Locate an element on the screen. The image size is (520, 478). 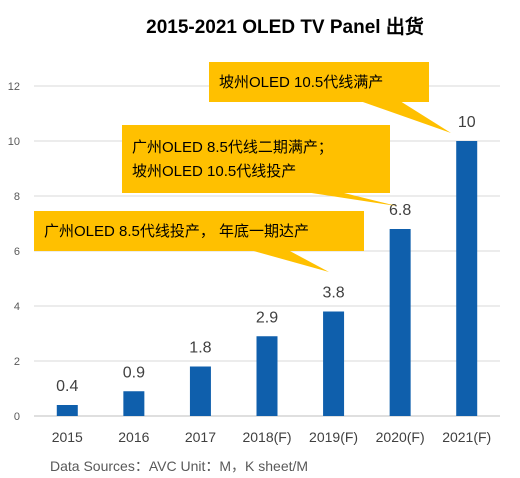
y-tick-label: 8 is located at coordinates (17, 197).